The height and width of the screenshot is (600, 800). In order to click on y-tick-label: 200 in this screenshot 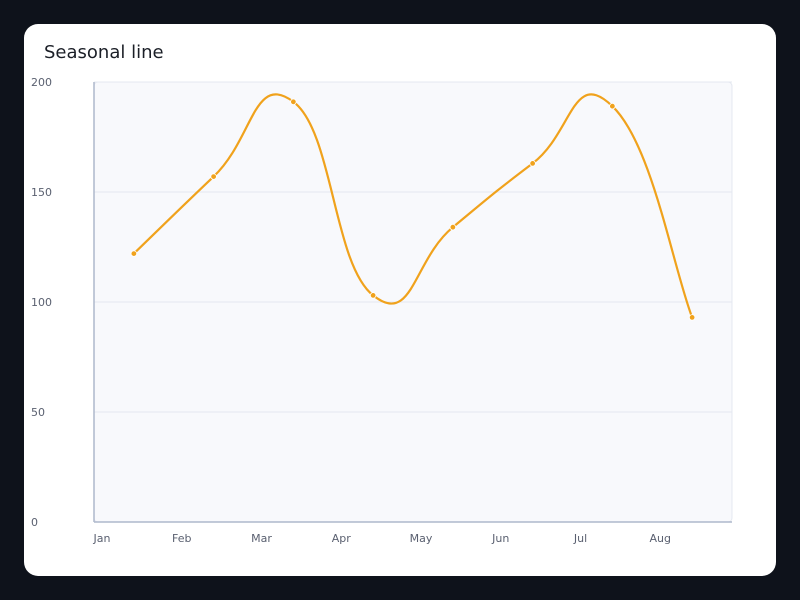, I will do `click(41, 82)`.